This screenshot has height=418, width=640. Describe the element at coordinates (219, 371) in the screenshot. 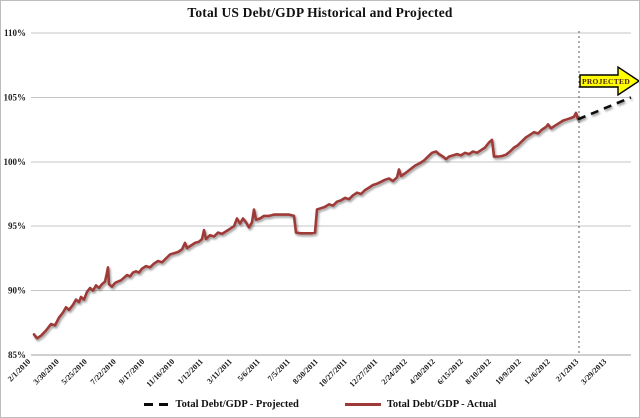

I see `x-axis-label: 3/11/2011` at that location.